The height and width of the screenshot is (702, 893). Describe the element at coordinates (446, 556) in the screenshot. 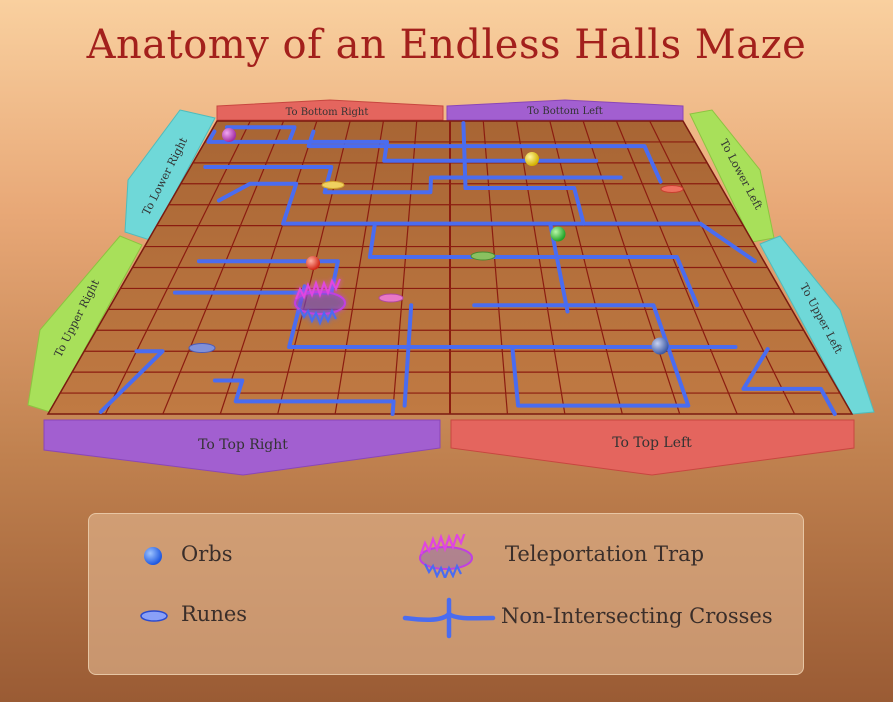

I see `teleportation-trap-icon` at that location.